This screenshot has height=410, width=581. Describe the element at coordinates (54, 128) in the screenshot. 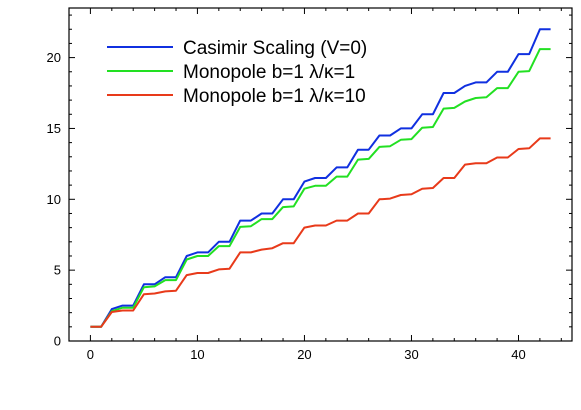

I see `y-tick-label: 15` at that location.